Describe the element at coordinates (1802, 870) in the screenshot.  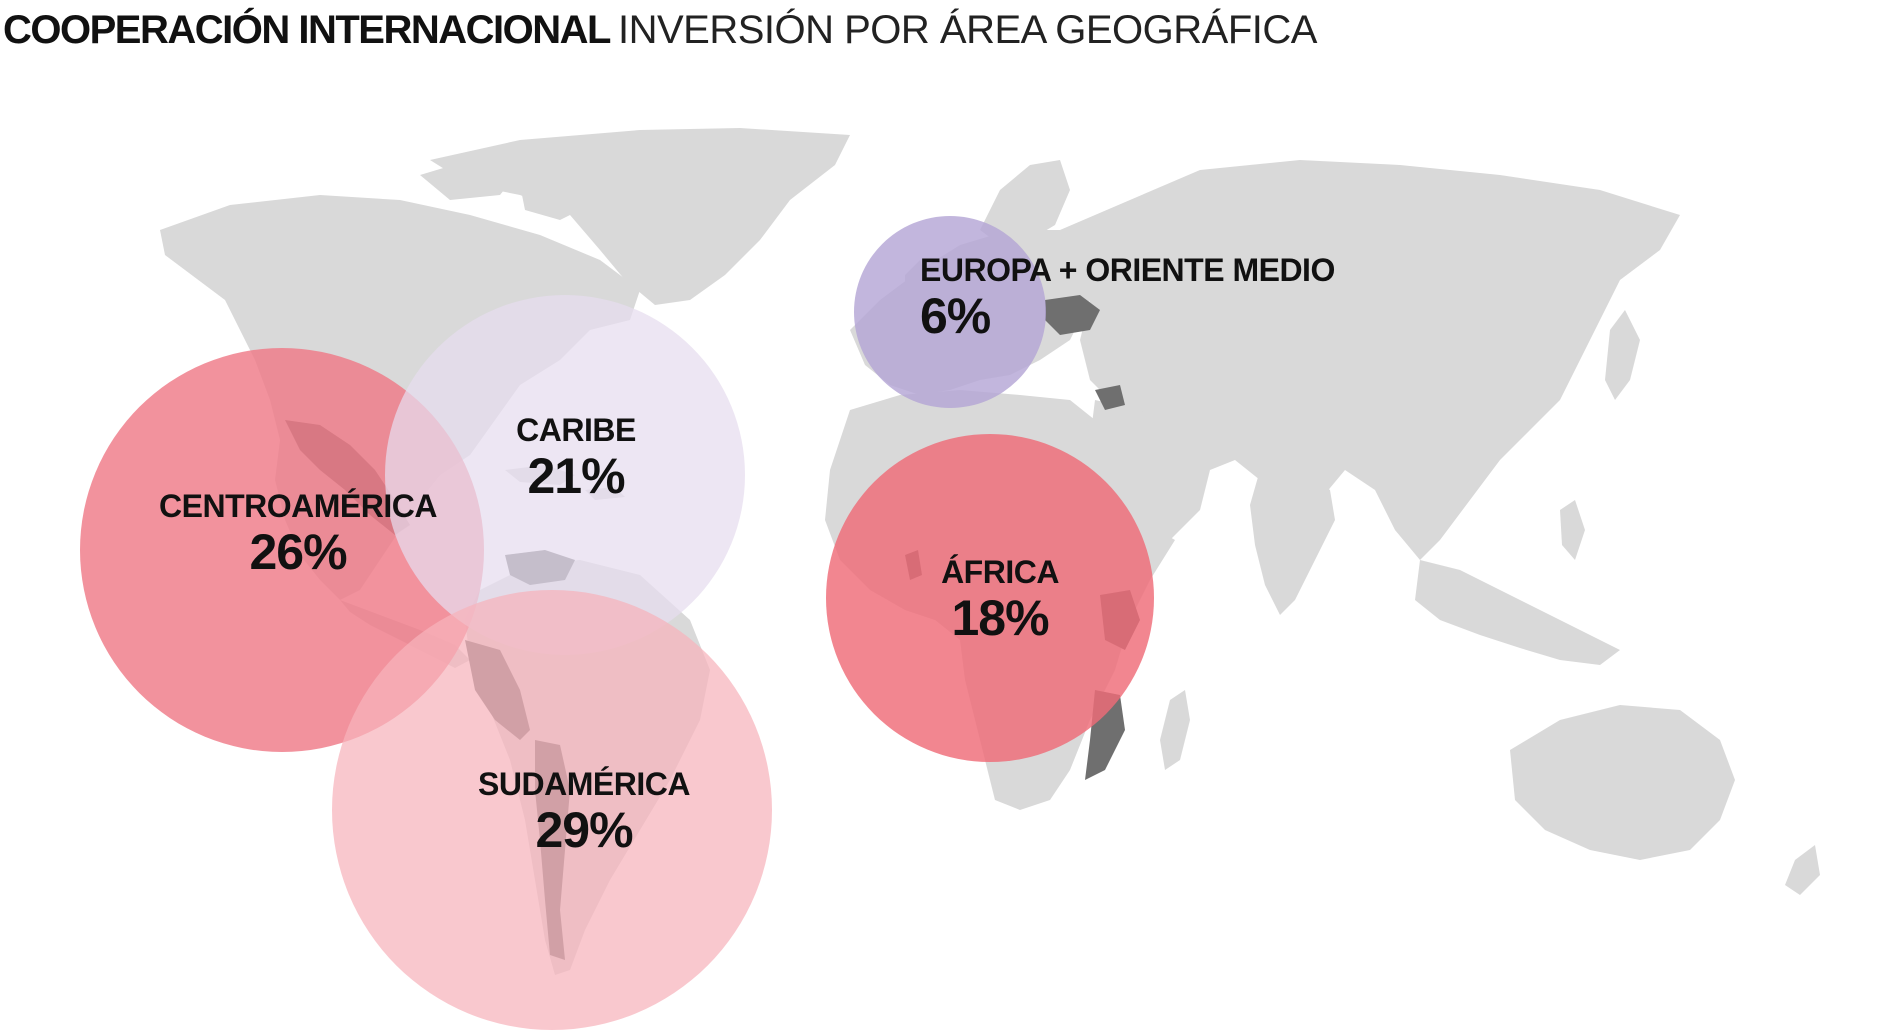
I see `land-new-zealand` at that location.